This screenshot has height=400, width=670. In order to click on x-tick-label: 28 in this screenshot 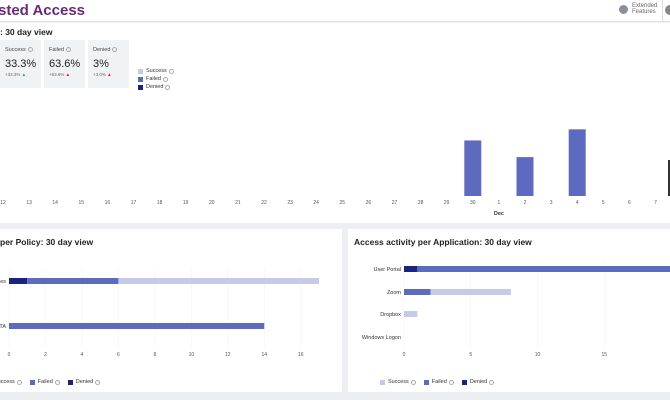, I will do `click(421, 203)`.